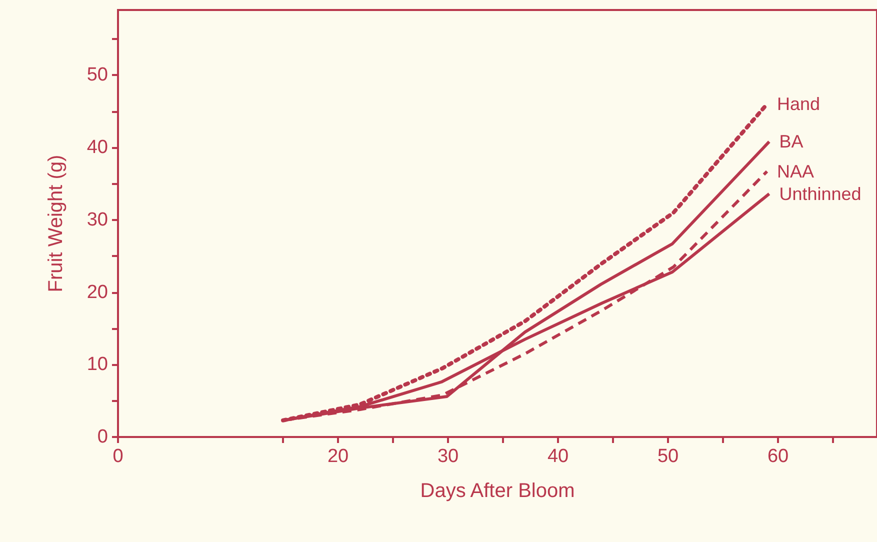 The image size is (877, 542). What do you see at coordinates (497, 491) in the screenshot?
I see `x-axis-title: Days After Bloom` at bounding box center [497, 491].